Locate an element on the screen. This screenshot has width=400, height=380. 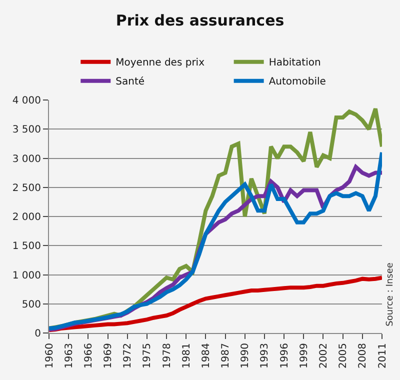
legend-label: Habitation is located at coordinates (294, 63).